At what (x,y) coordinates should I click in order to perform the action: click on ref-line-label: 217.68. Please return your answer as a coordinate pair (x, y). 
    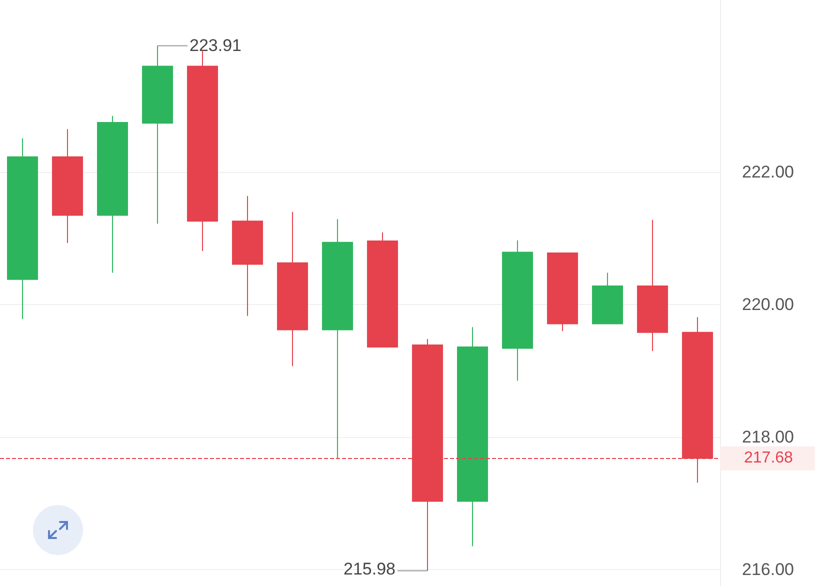
    Looking at the image, I should click on (769, 458).